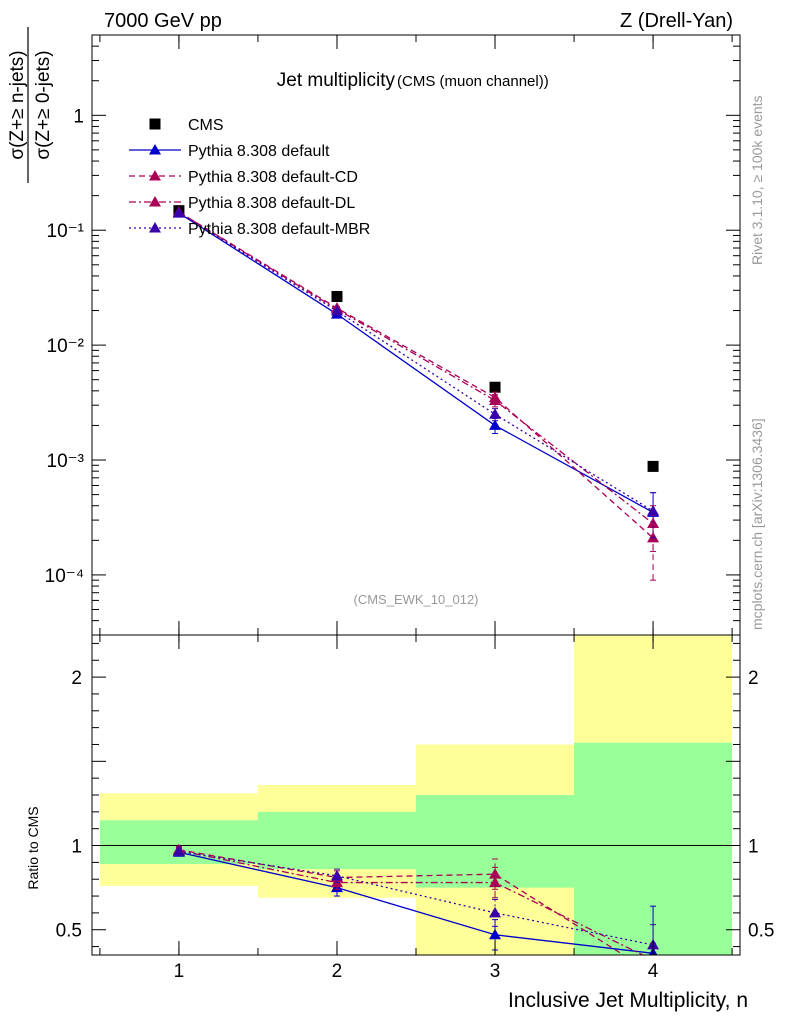 This screenshot has width=786, height=1024. What do you see at coordinates (628, 1000) in the screenshot?
I see `x-axis-label: Inclusive Jet Multiplicity, n` at bounding box center [628, 1000].